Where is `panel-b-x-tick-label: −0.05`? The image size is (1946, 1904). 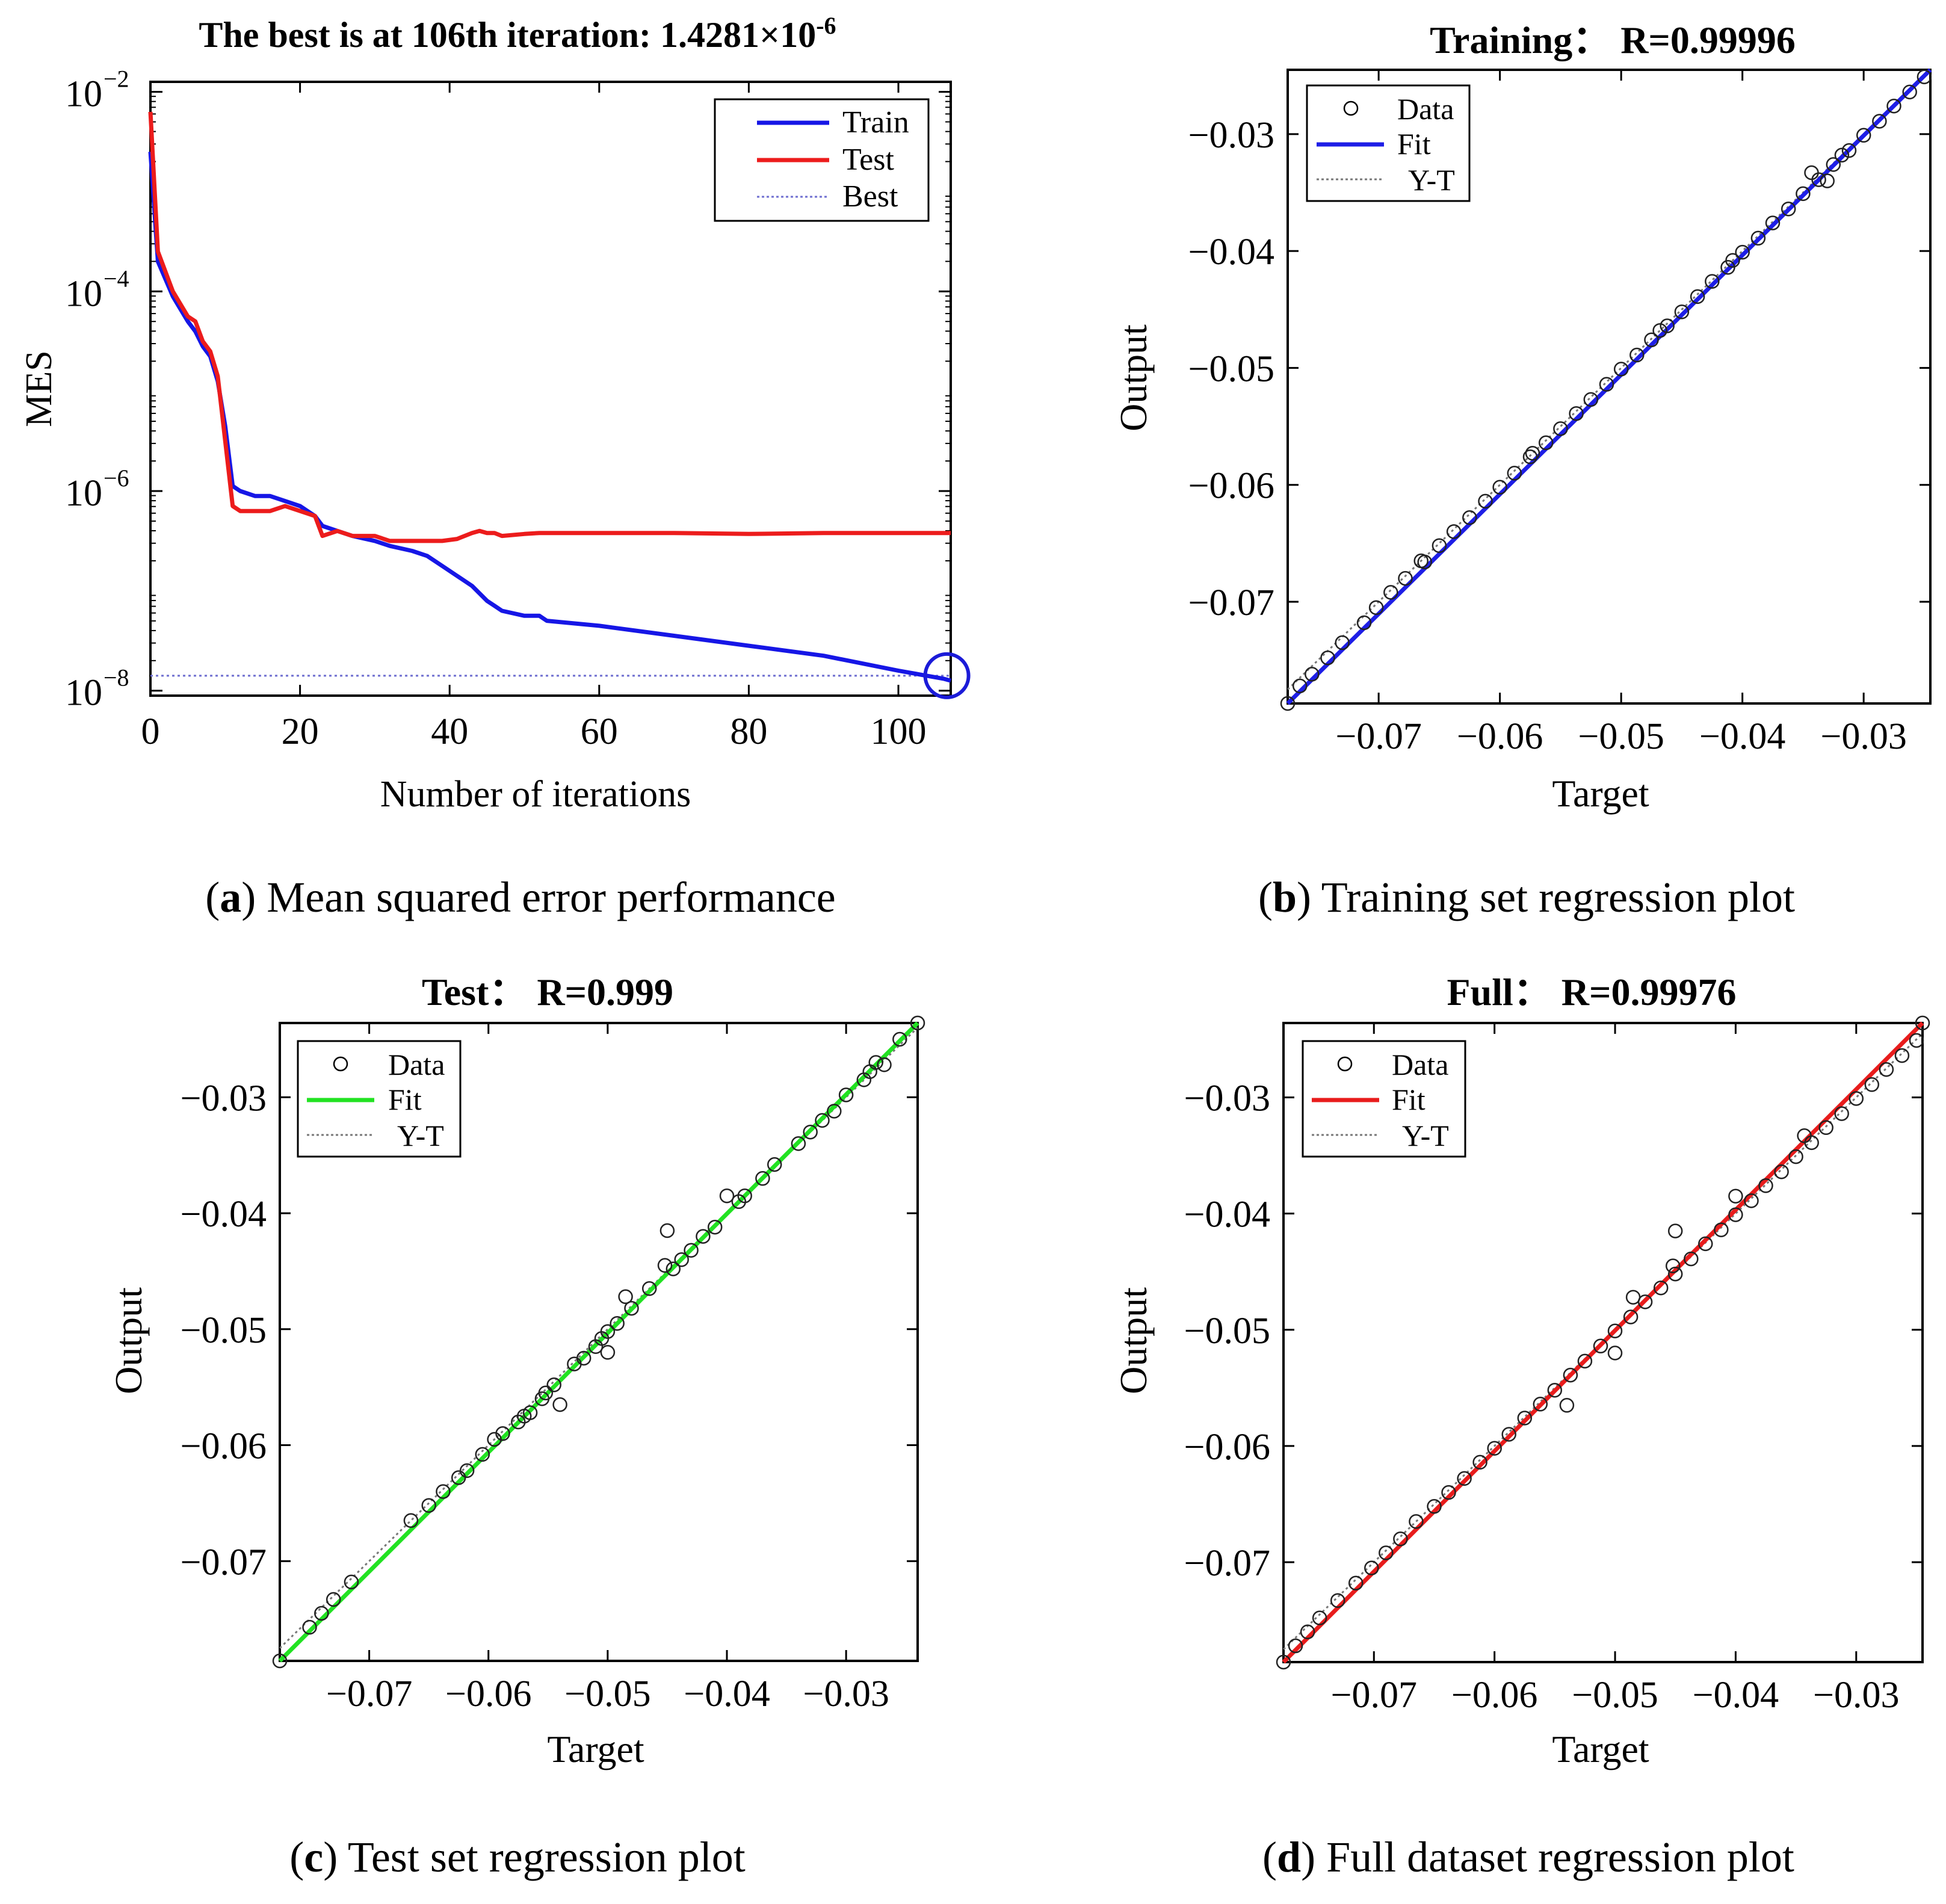
panel-b-x-tick-label: −0.05 is located at coordinates (1621, 736).